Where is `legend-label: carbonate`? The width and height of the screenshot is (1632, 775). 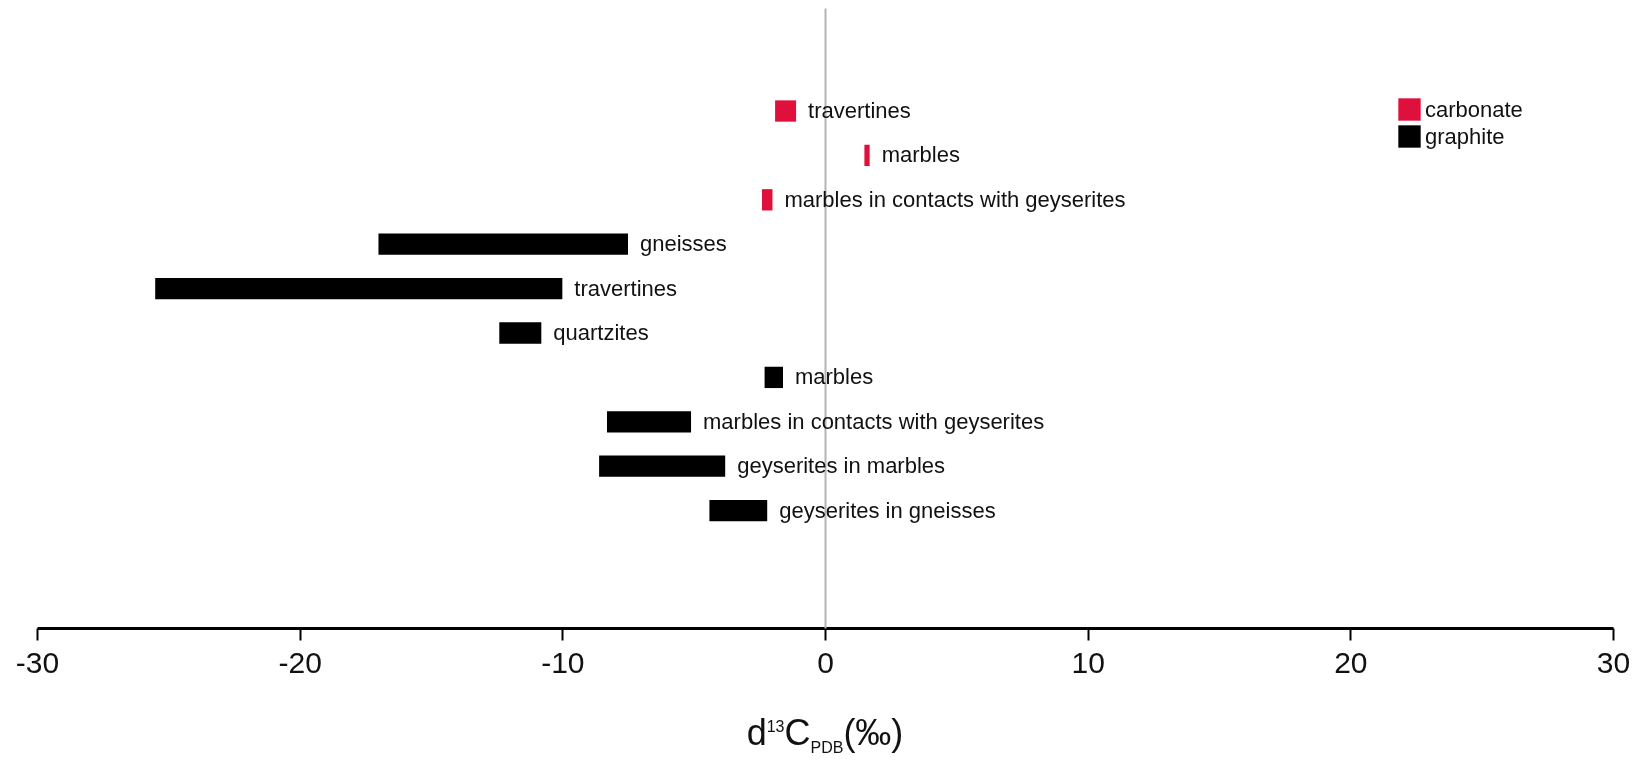 legend-label: carbonate is located at coordinates (1474, 109).